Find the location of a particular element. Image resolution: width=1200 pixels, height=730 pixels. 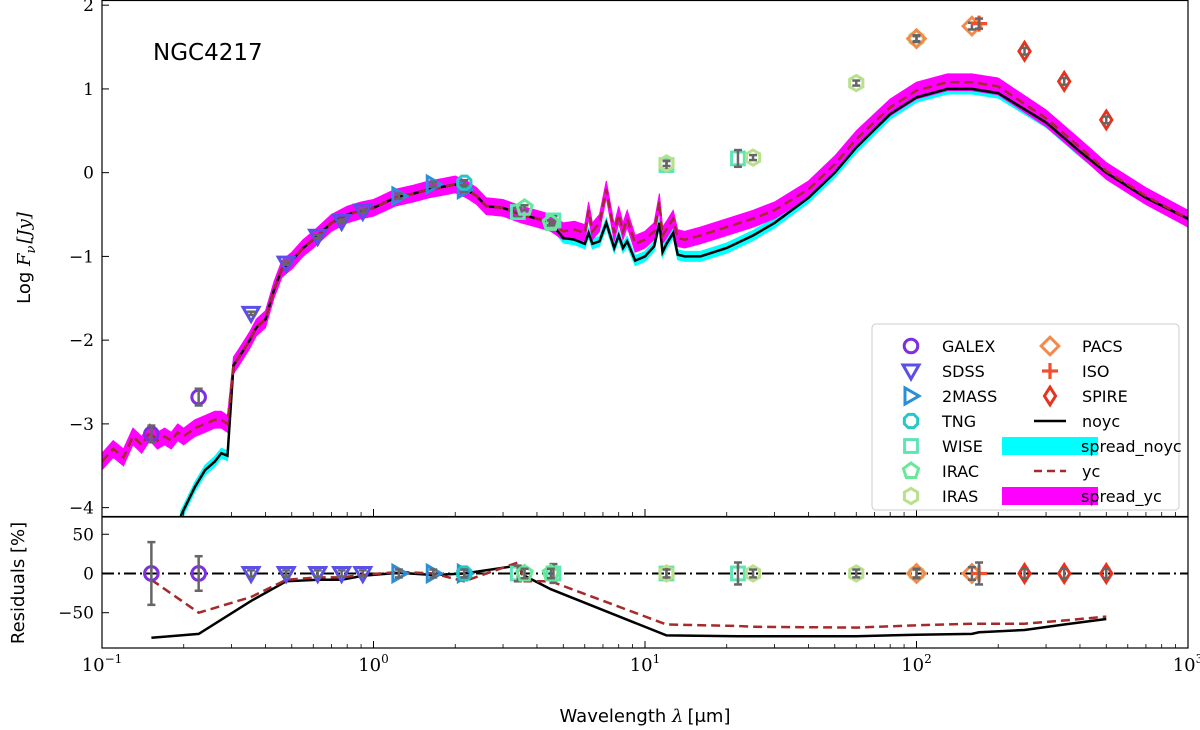

res-irac-0-error is located at coordinates (524, 573).